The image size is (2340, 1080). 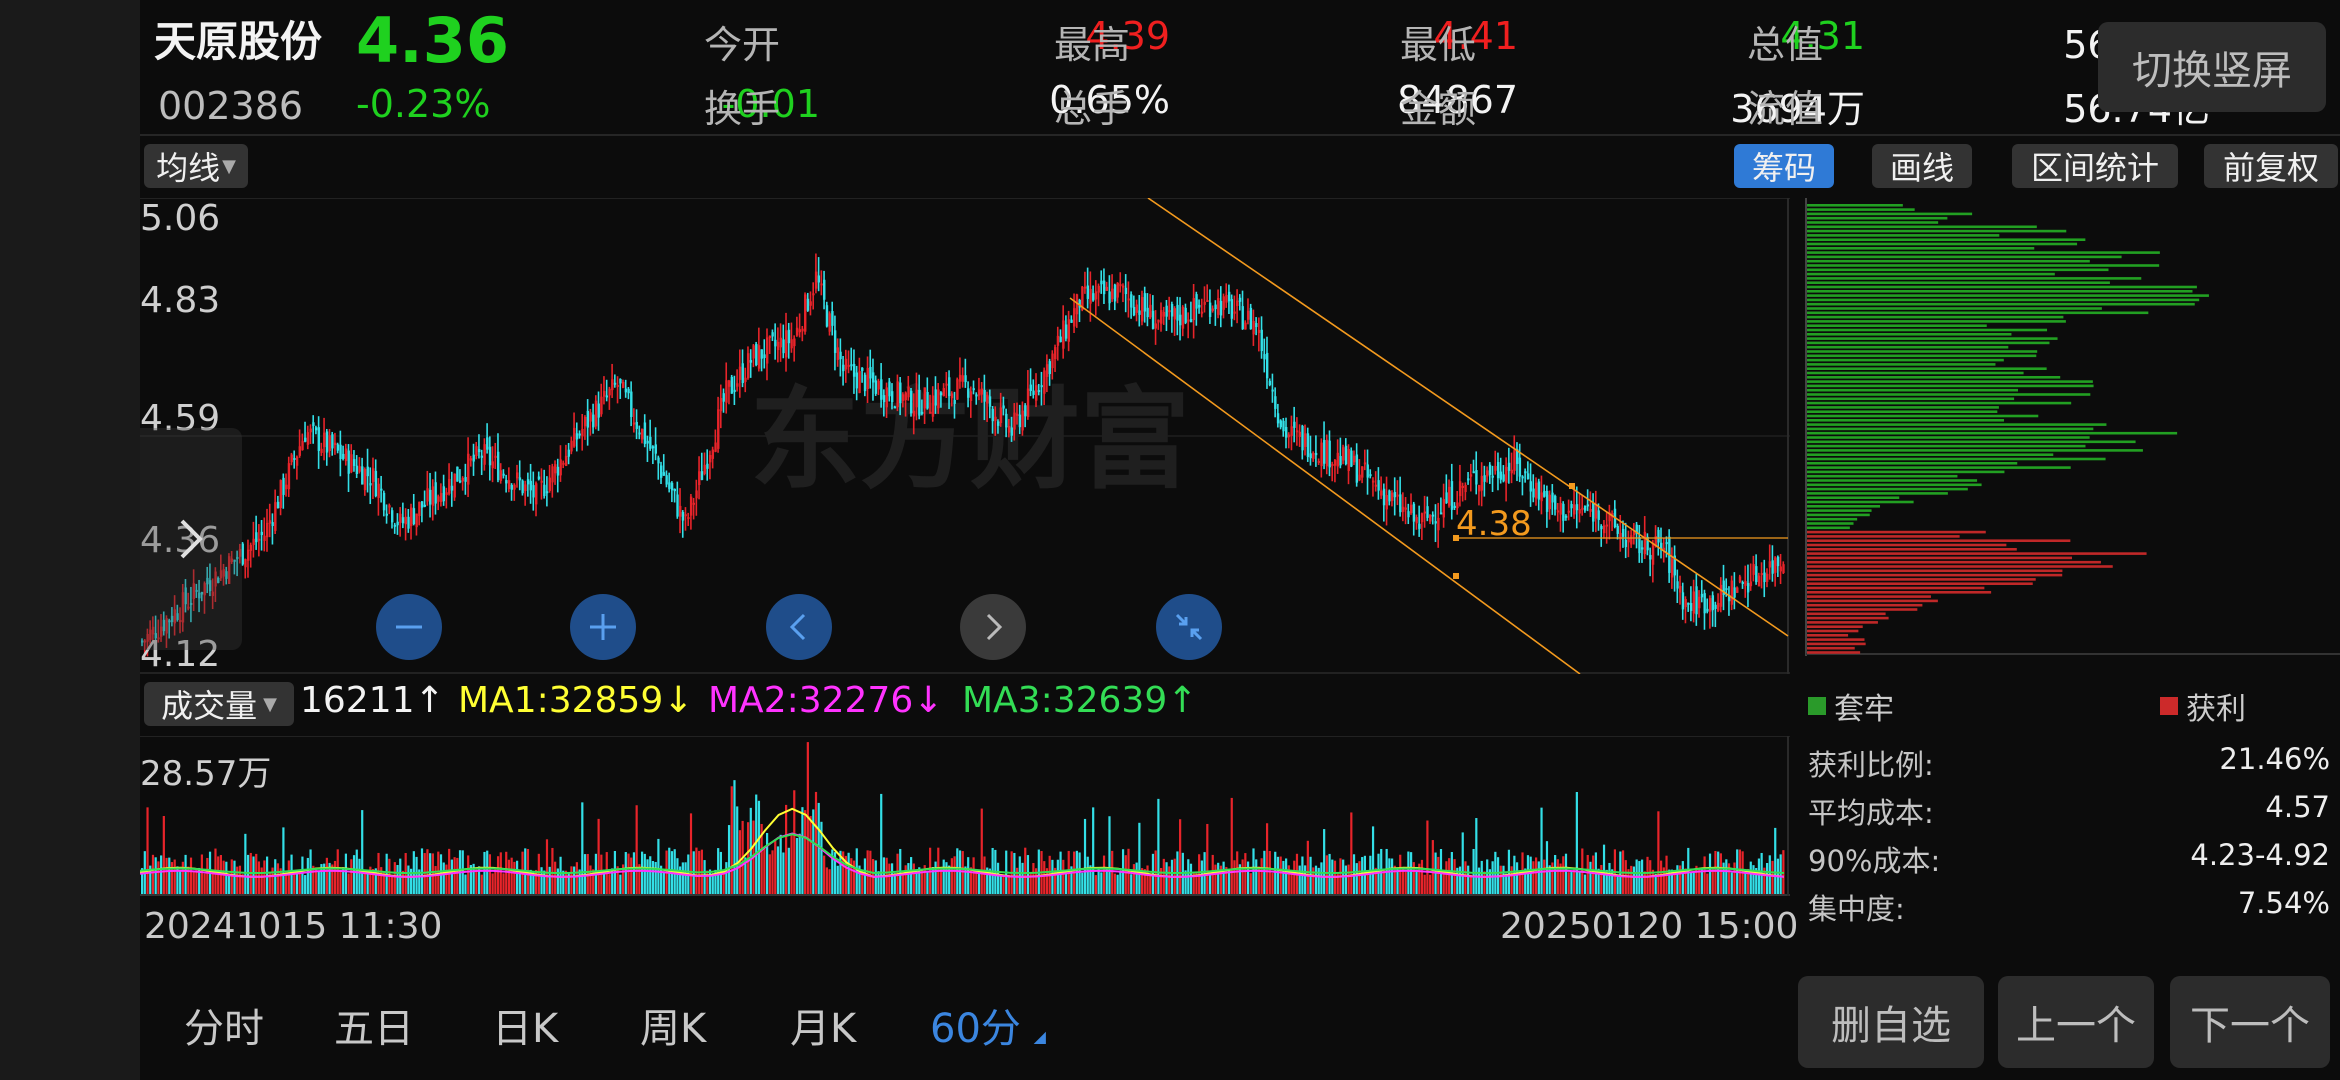 What do you see at coordinates (962, 854) in the screenshot?
I see `volume-ma3-line` at bounding box center [962, 854].